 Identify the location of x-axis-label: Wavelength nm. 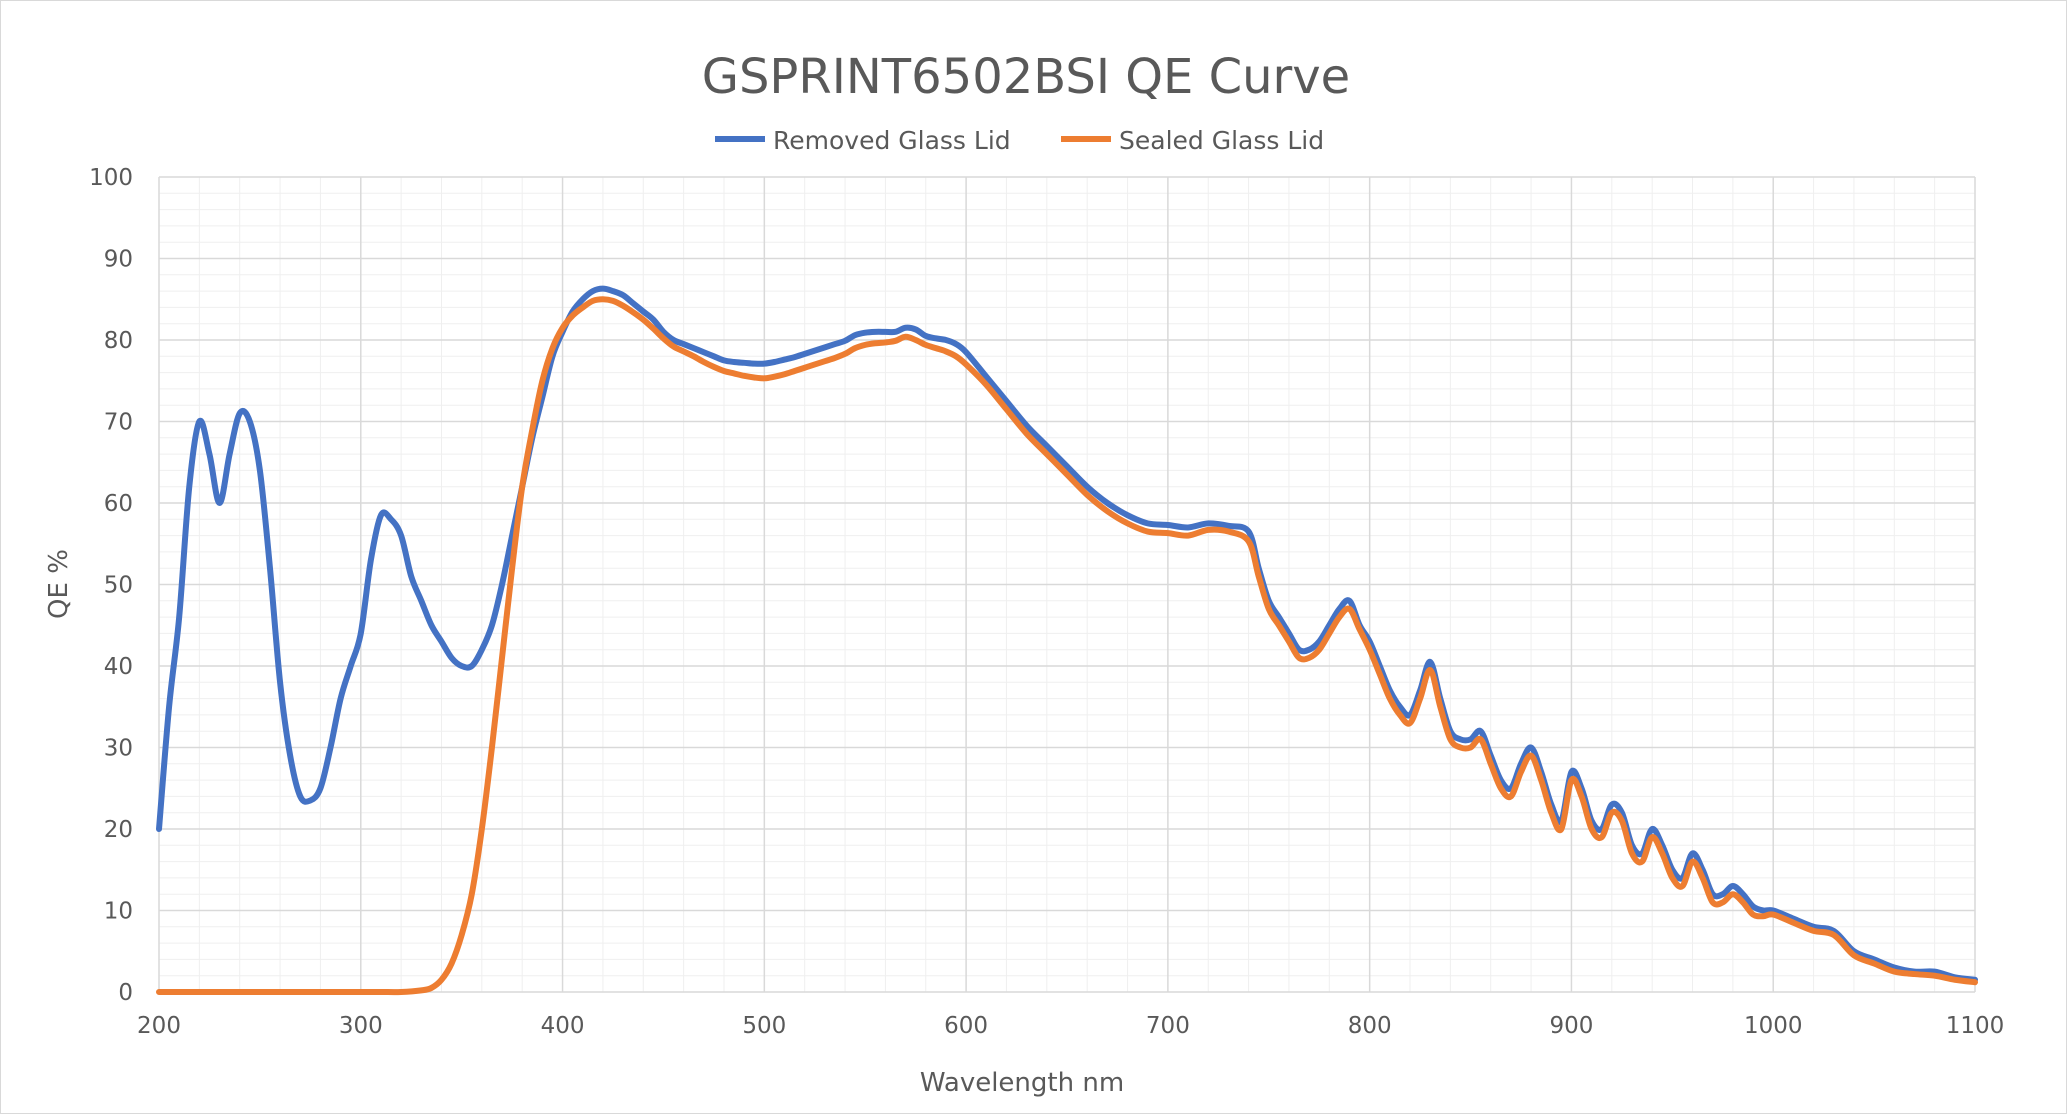
(1022, 1083).